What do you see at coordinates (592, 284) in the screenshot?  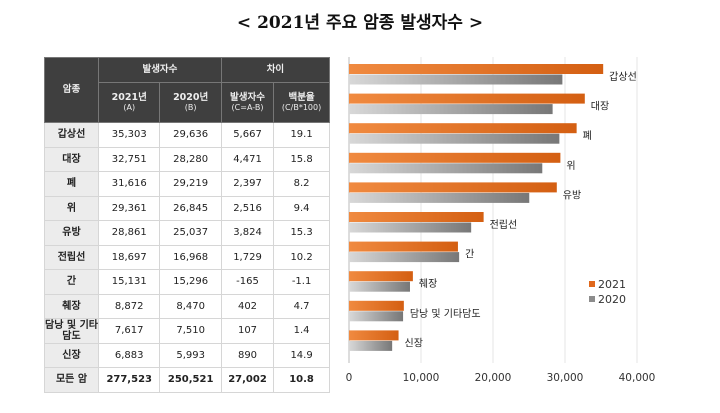 I see `legend-swatch-2021` at bounding box center [592, 284].